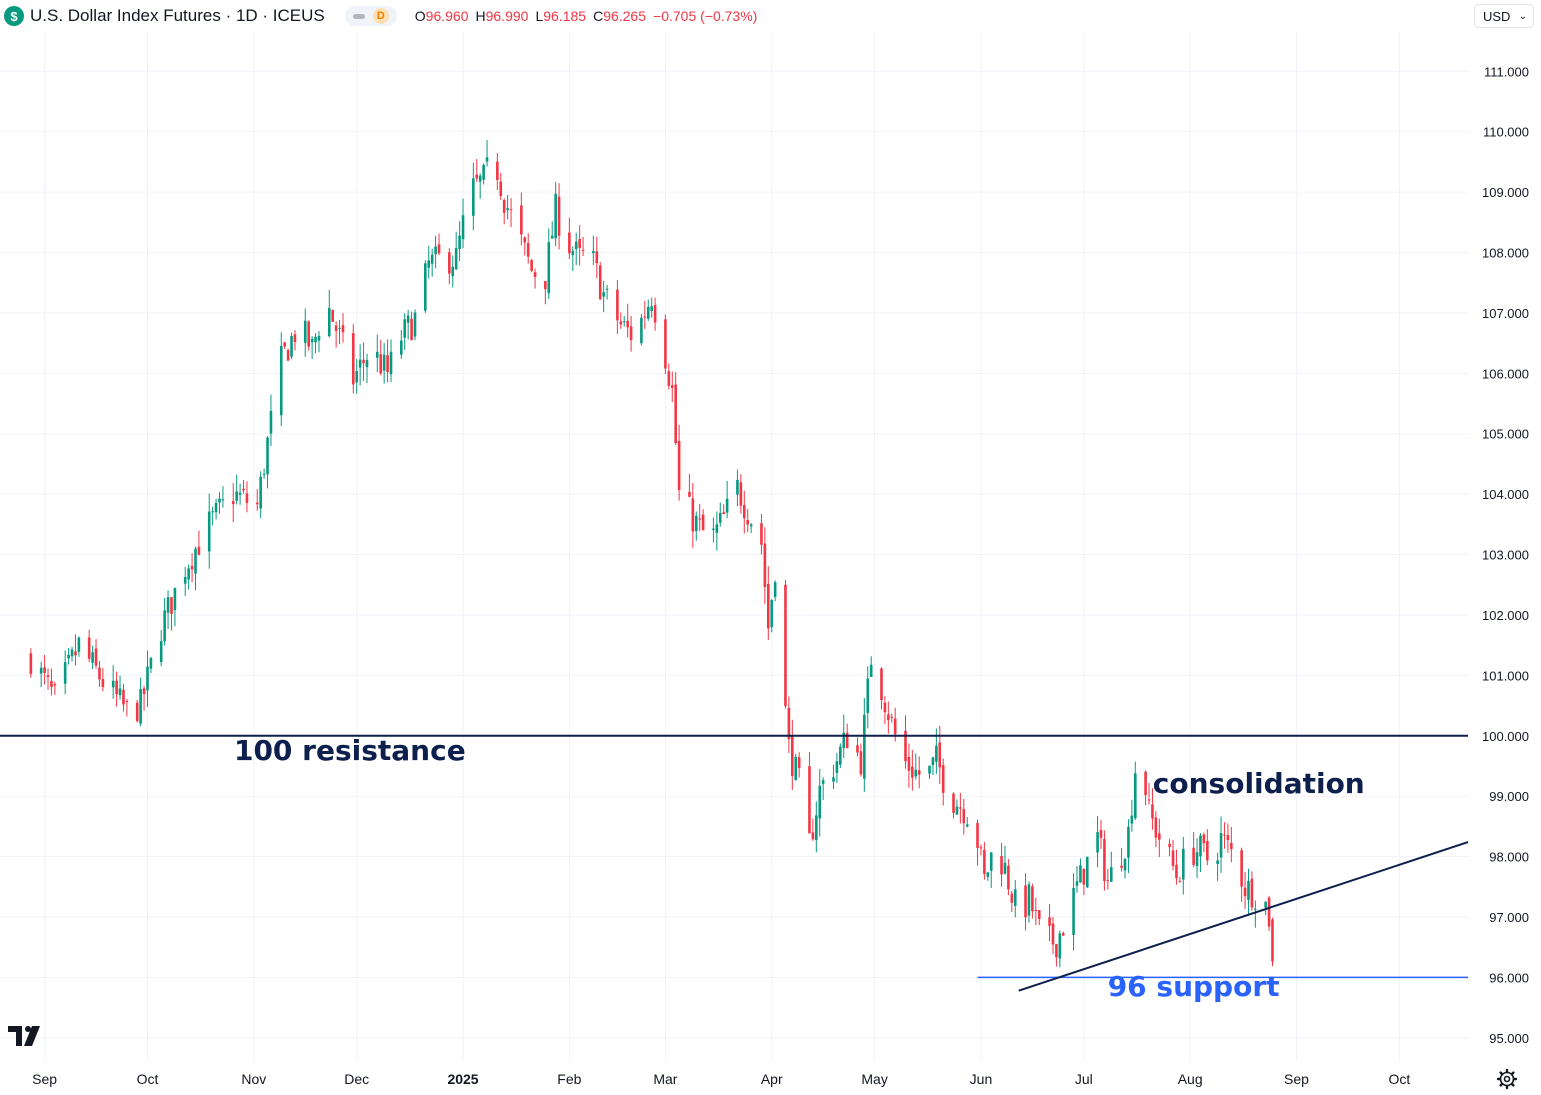  Describe the element at coordinates (177, 15) in the screenshot. I see `symbol-title: U.S. Dollar Index Futures · 1D · ICEUS` at that location.